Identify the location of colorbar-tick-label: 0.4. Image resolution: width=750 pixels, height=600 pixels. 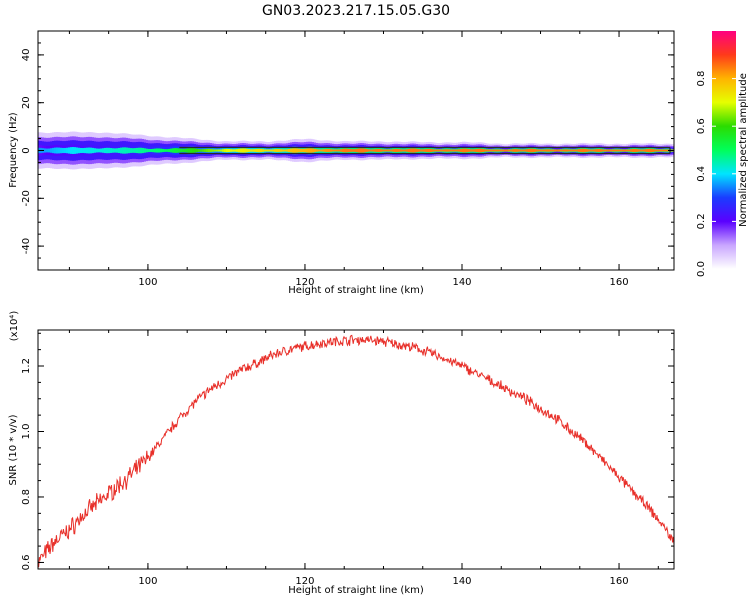
(701, 174).